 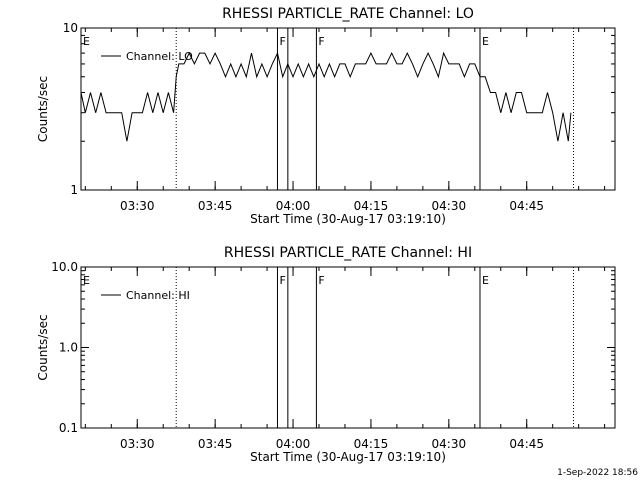 I want to click on y-tick-label: 1, so click(x=74, y=190).